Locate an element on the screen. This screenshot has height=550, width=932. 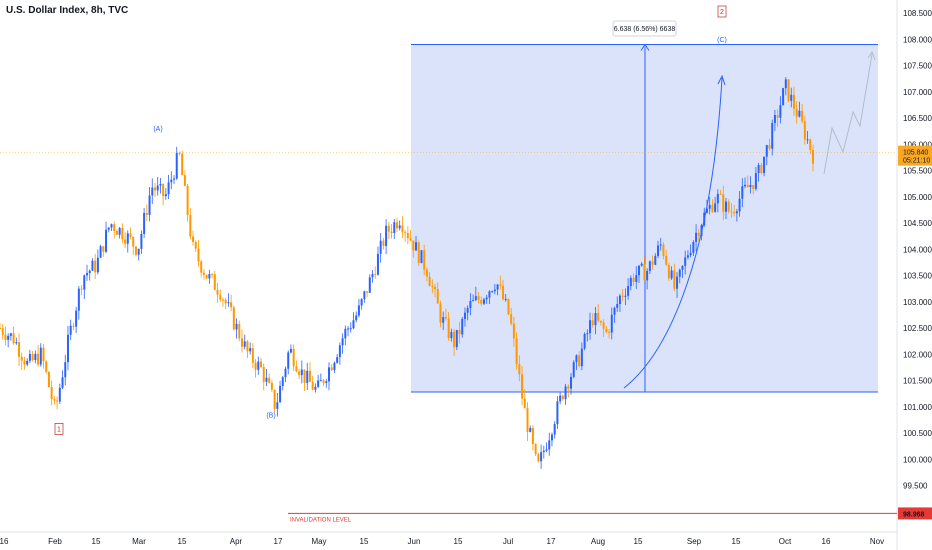
x-tick-label: Mar is located at coordinates (139, 541).